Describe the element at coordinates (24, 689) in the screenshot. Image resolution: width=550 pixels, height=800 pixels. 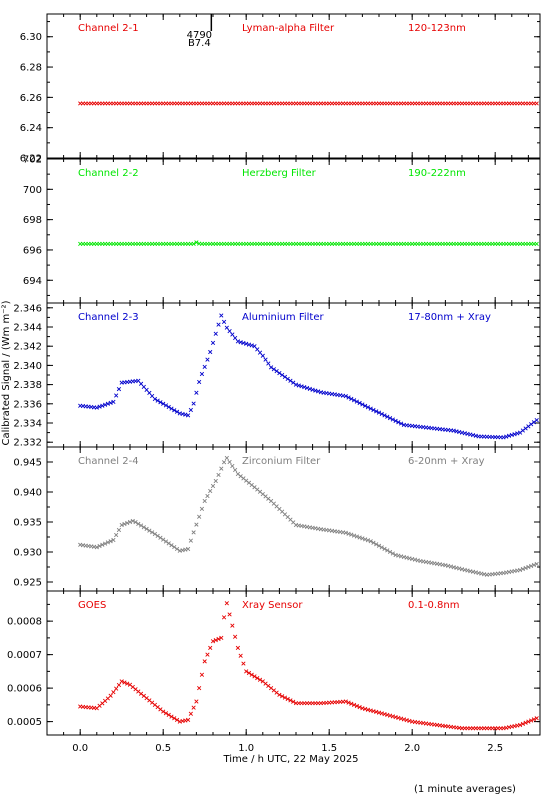
I see `y-tick-label: 0.0006` at that location.